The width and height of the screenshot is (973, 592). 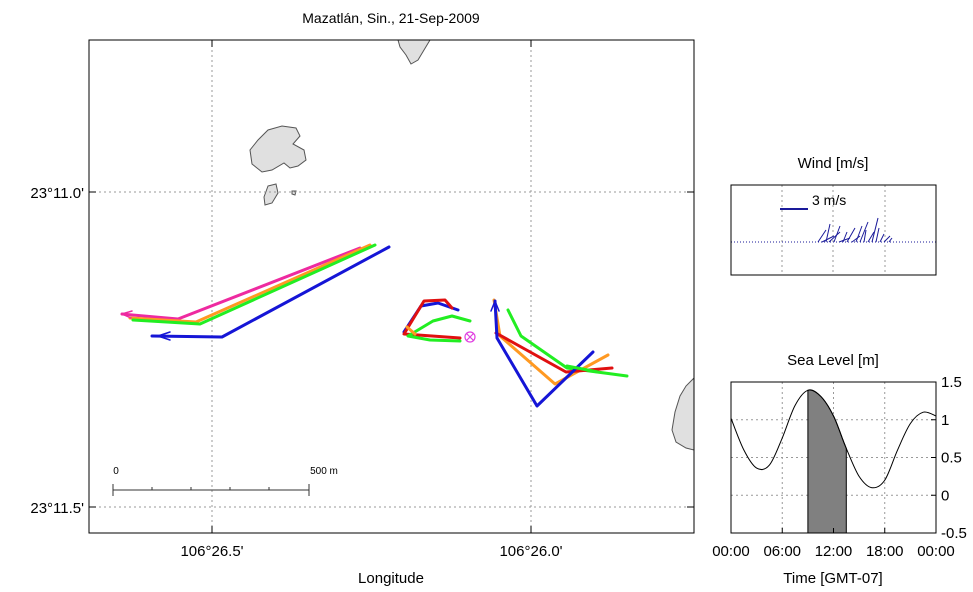 What do you see at coordinates (271, 194) in the screenshot?
I see `islet-small` at bounding box center [271, 194].